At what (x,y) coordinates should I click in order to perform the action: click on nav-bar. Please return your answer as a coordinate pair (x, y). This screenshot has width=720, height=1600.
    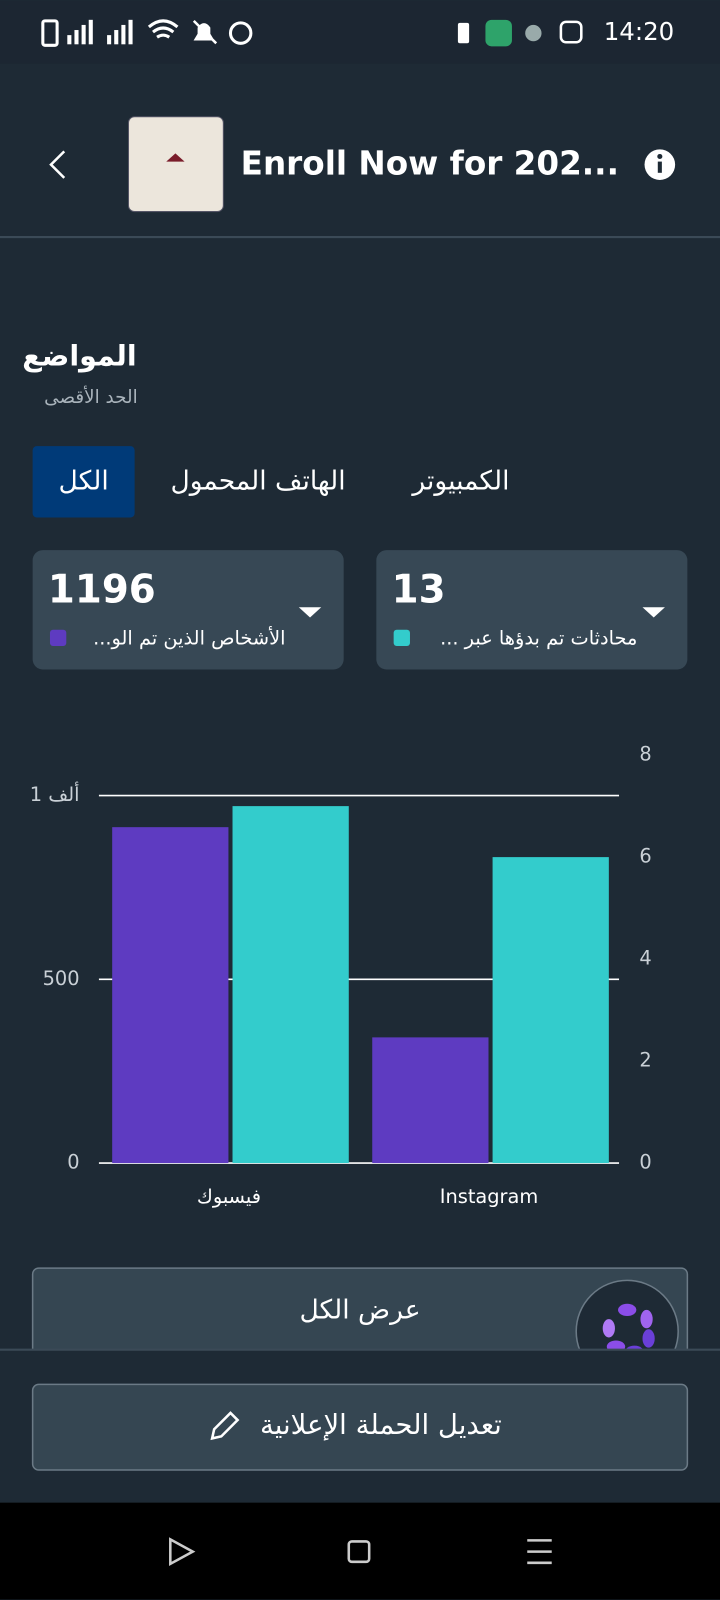
    Looking at the image, I should click on (360, 1551).